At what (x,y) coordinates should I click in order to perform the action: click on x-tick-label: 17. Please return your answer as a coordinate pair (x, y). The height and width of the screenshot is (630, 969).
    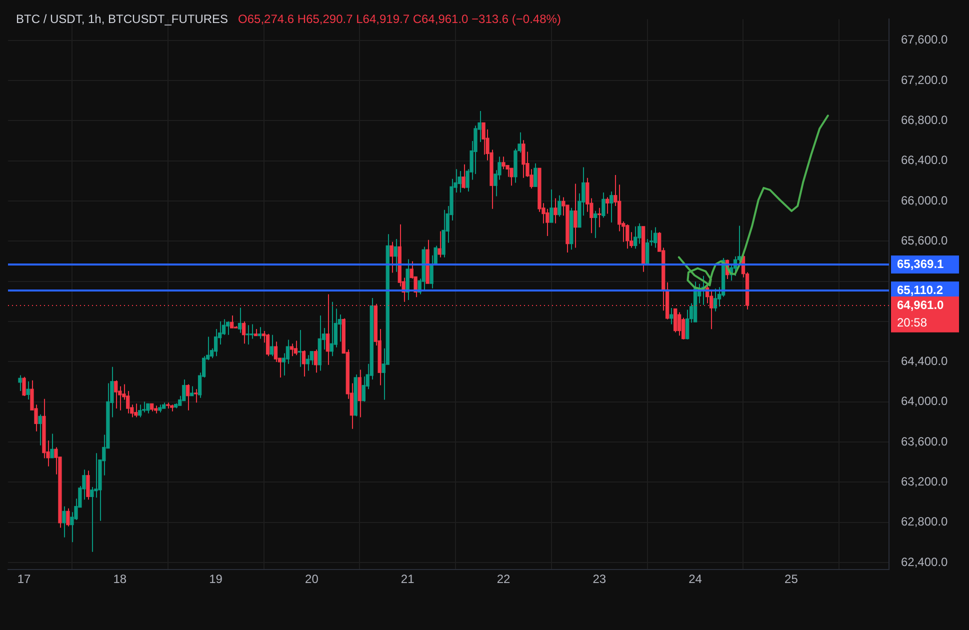
    Looking at the image, I should click on (24, 579).